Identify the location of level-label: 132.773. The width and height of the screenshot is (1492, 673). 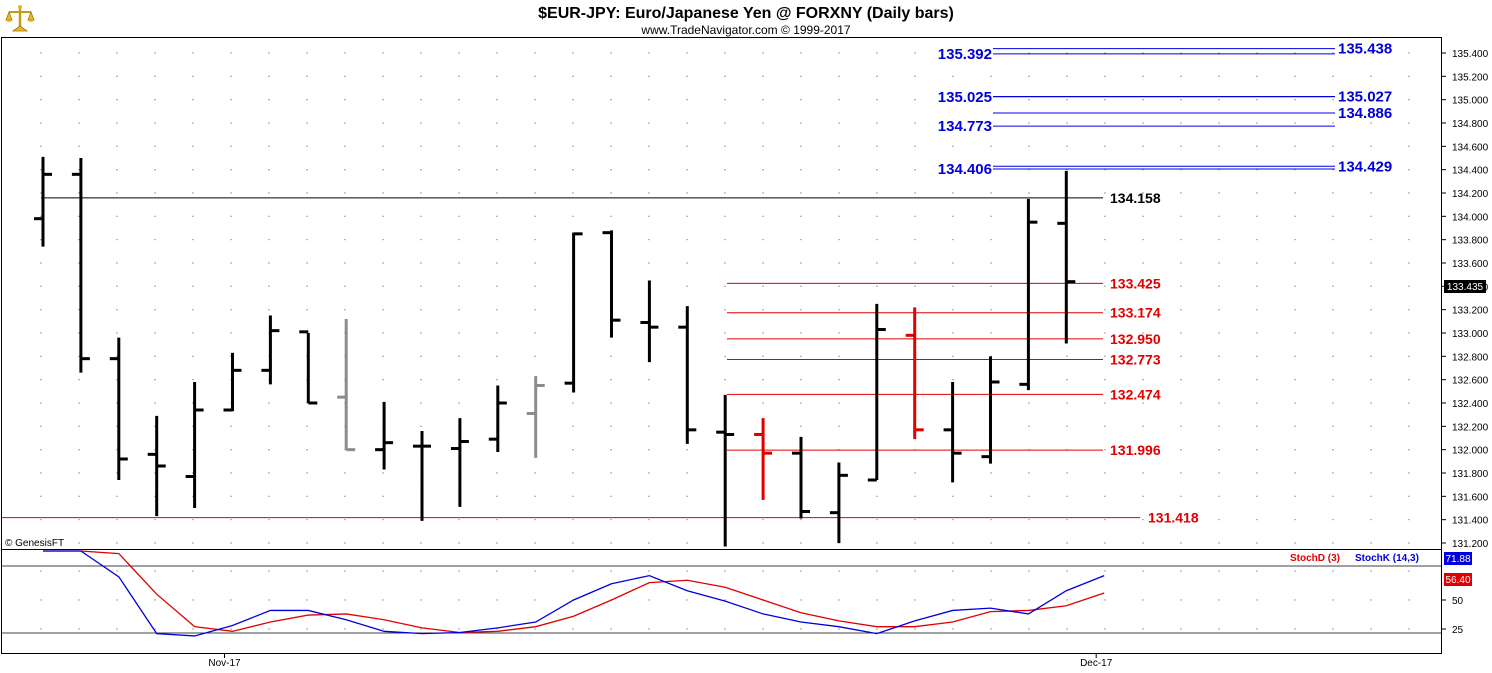
(1135, 359).